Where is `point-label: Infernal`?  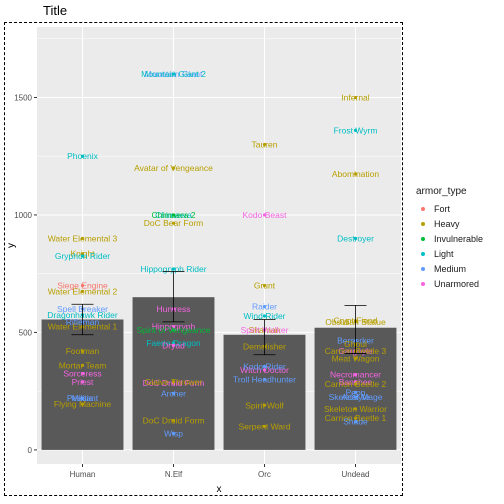
point-label: Infernal is located at coordinates (355, 97).